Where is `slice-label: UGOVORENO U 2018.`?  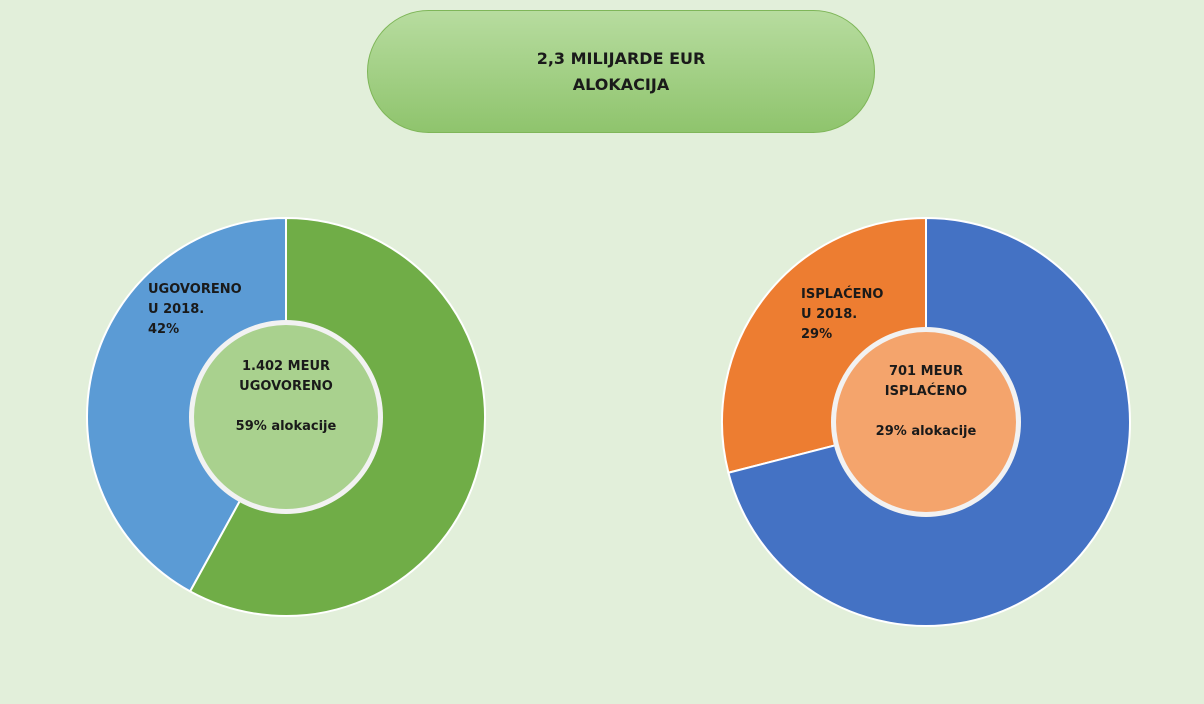 slice-label: UGOVORENO U 2018. is located at coordinates (195, 299).